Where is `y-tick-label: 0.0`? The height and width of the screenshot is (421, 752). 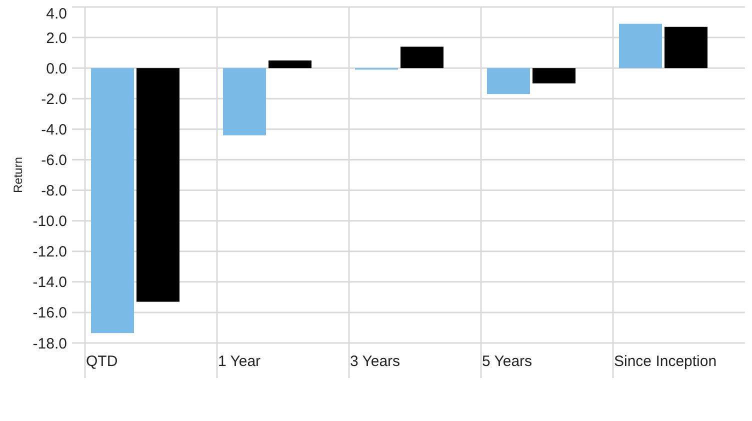 y-tick-label: 0.0 is located at coordinates (56, 69).